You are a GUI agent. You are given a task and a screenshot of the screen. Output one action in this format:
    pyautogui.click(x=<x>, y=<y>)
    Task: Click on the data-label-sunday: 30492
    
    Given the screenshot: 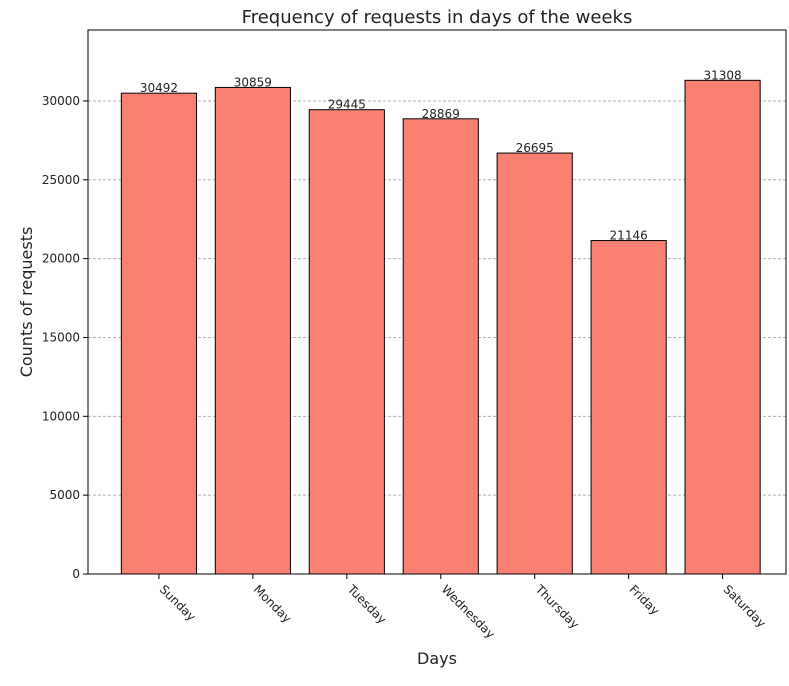 What is the action you would take?
    pyautogui.click(x=159, y=88)
    